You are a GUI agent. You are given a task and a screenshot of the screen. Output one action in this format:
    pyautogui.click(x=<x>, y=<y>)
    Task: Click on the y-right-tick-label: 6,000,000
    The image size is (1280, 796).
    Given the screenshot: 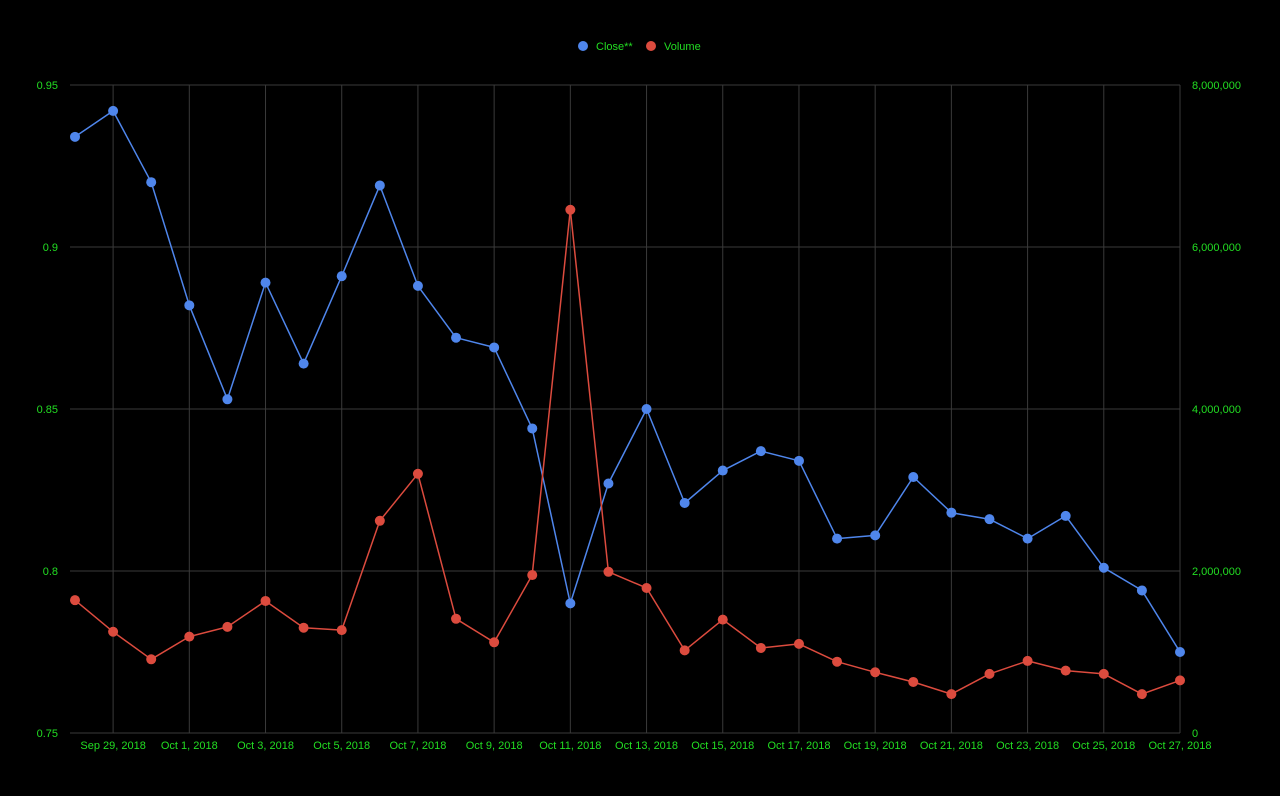 What is the action you would take?
    pyautogui.click(x=1216, y=248)
    